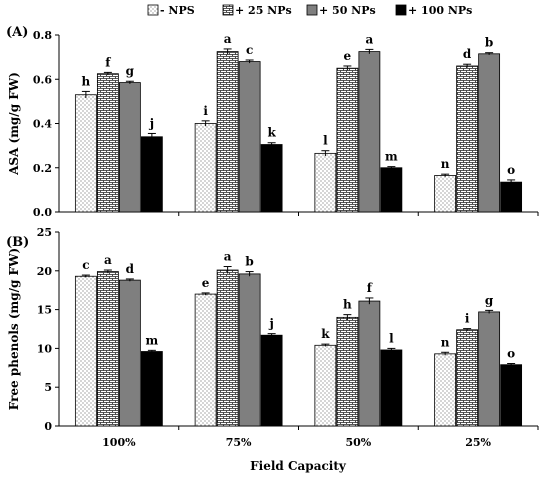  Describe the element at coordinates (48, 426) in the screenshot. I see `y-tick-label-b: 0` at that location.